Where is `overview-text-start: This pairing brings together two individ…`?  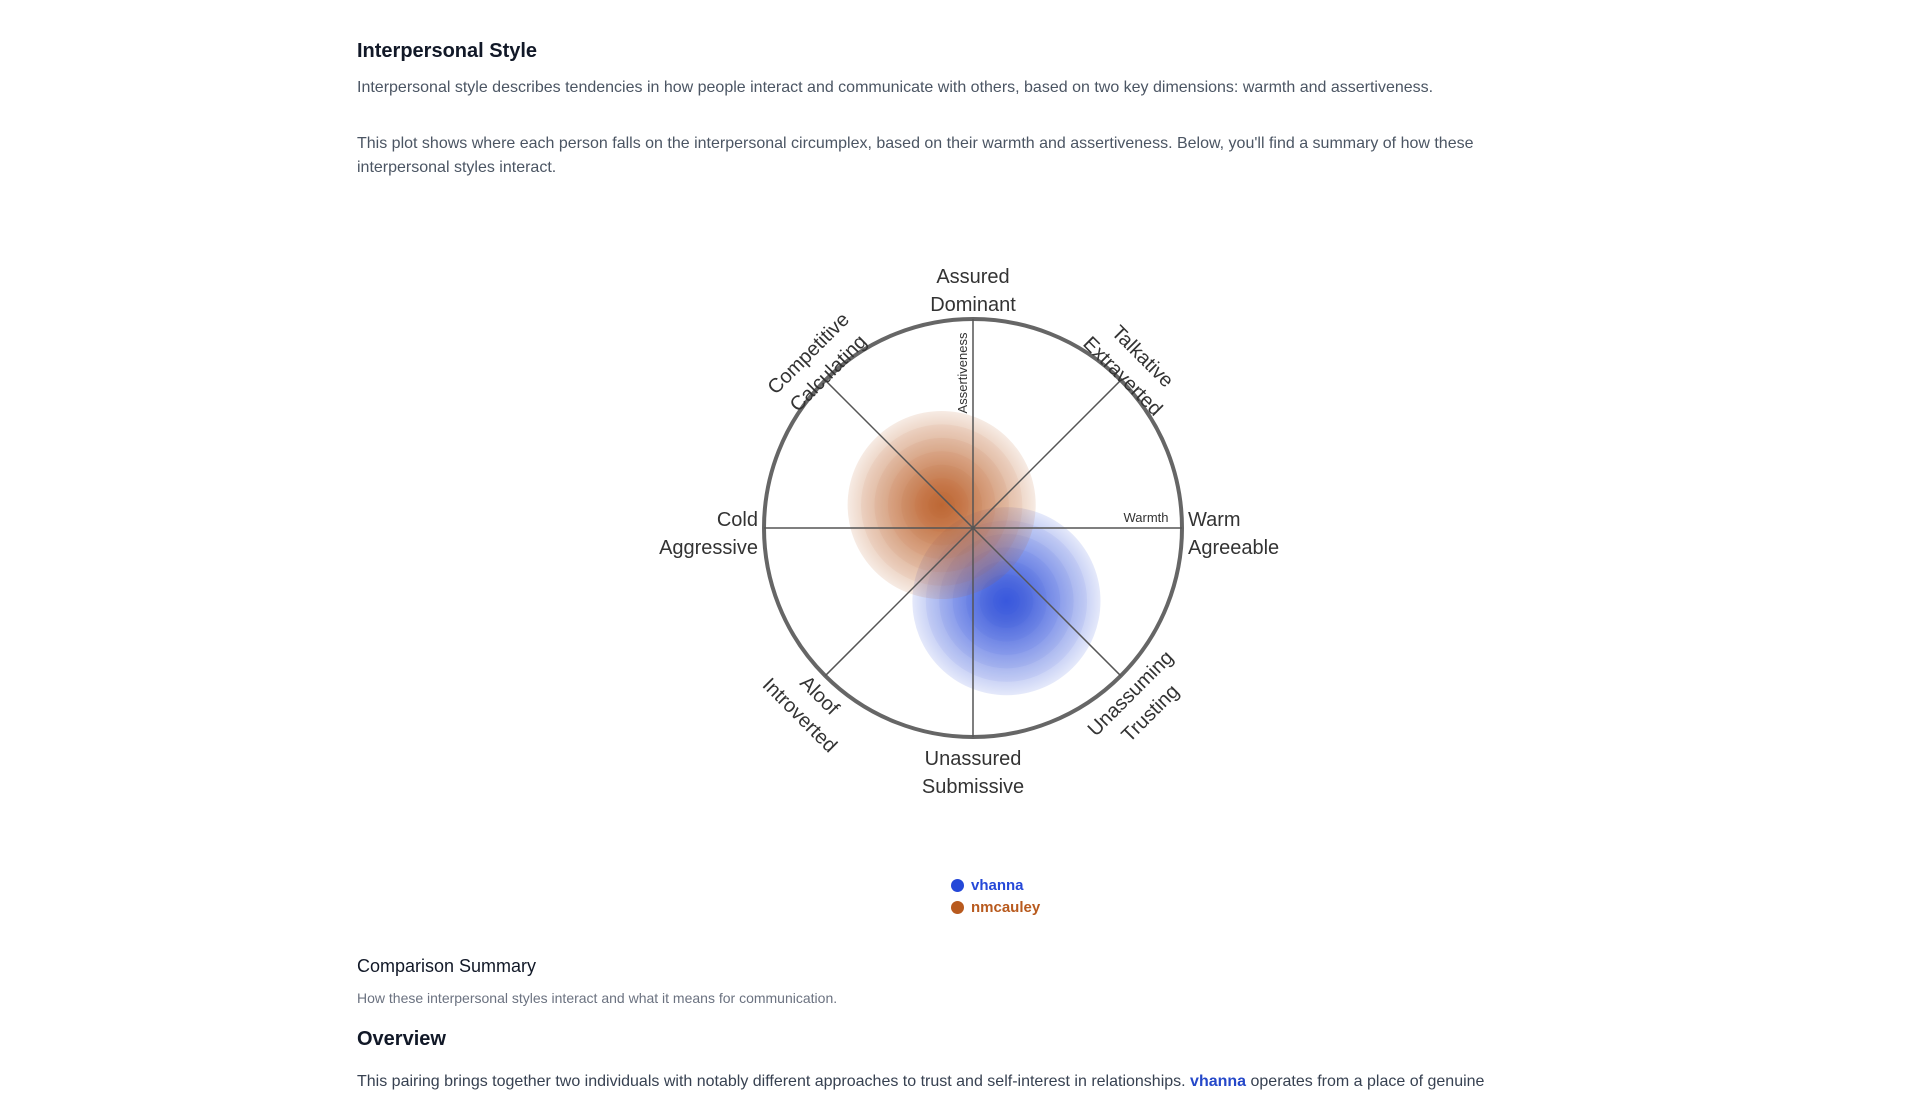
overview-text-start: This pairing brings together two individ… is located at coordinates (774, 1081).